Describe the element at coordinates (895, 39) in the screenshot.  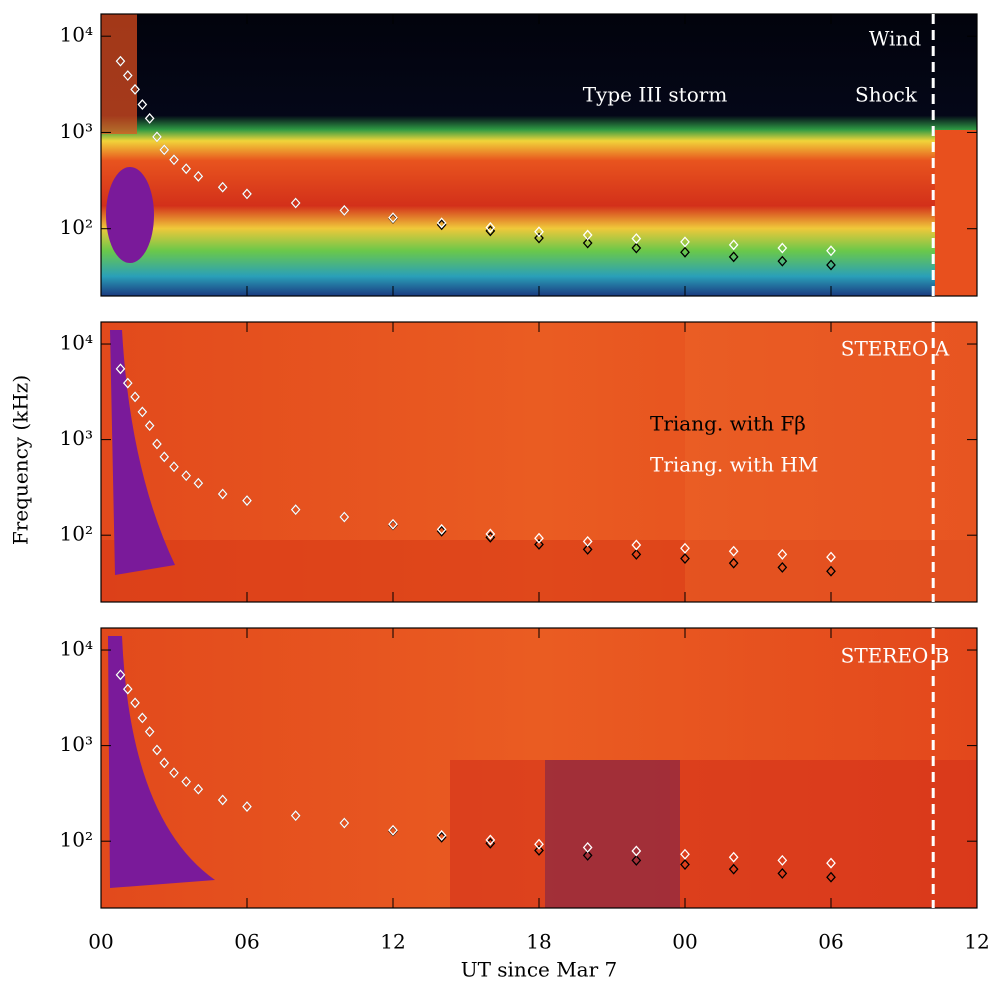
I see `annotation: Wind` at that location.